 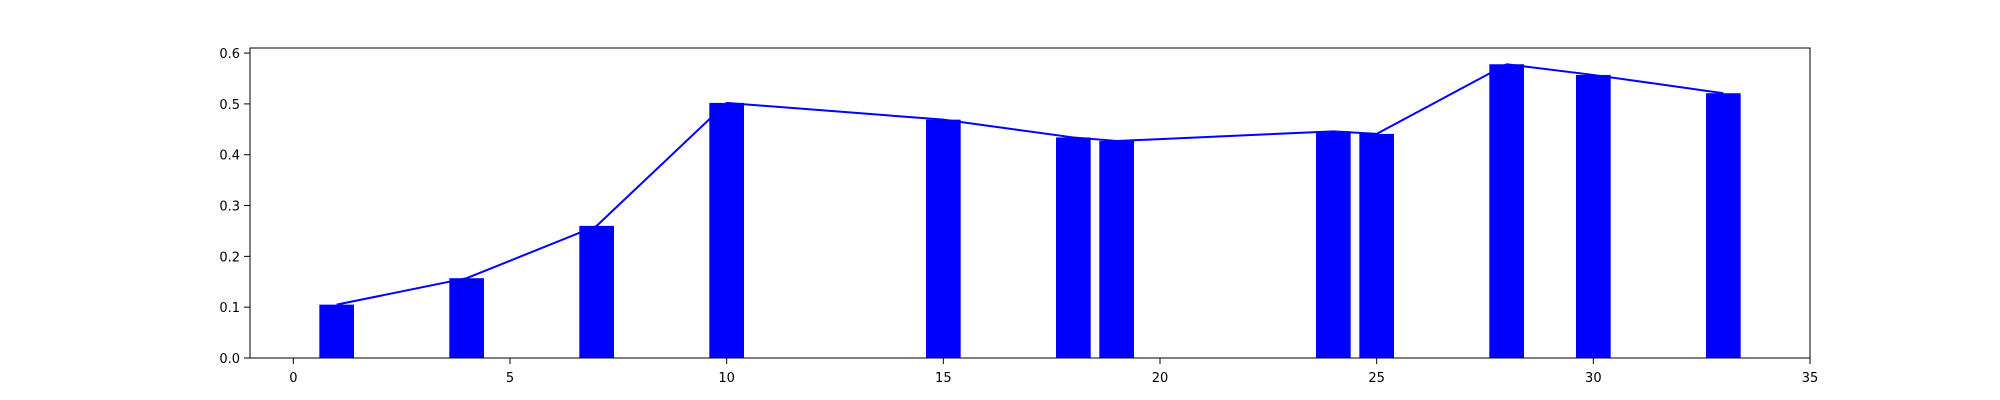 I want to click on y-tick-label: 0.5, so click(x=229, y=105).